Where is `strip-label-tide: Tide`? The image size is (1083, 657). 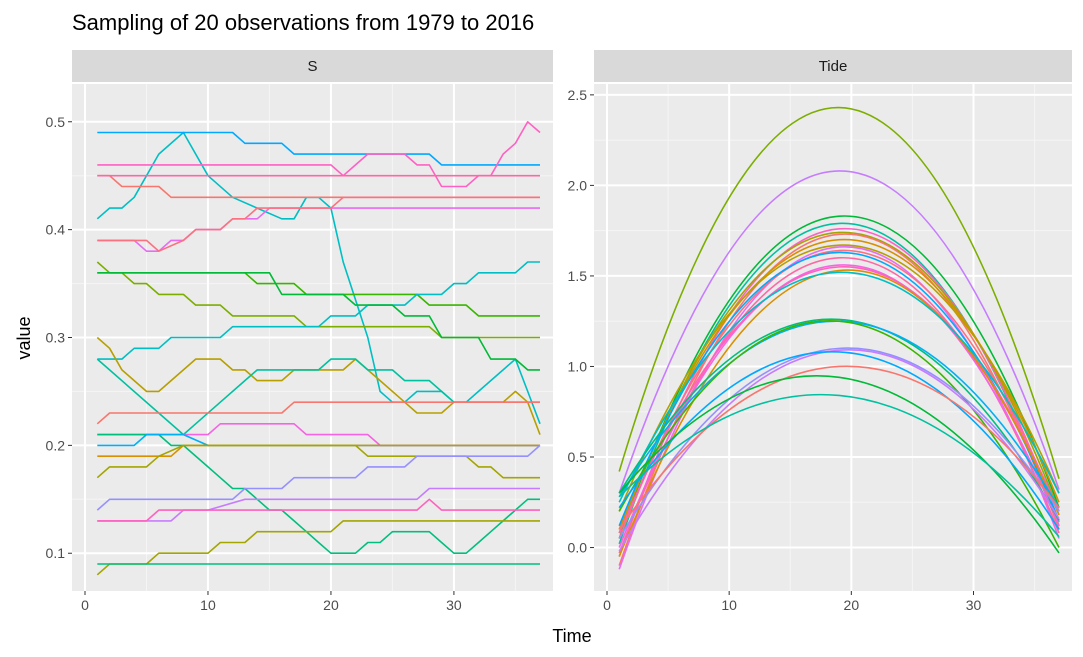 strip-label-tide: Tide is located at coordinates (833, 66).